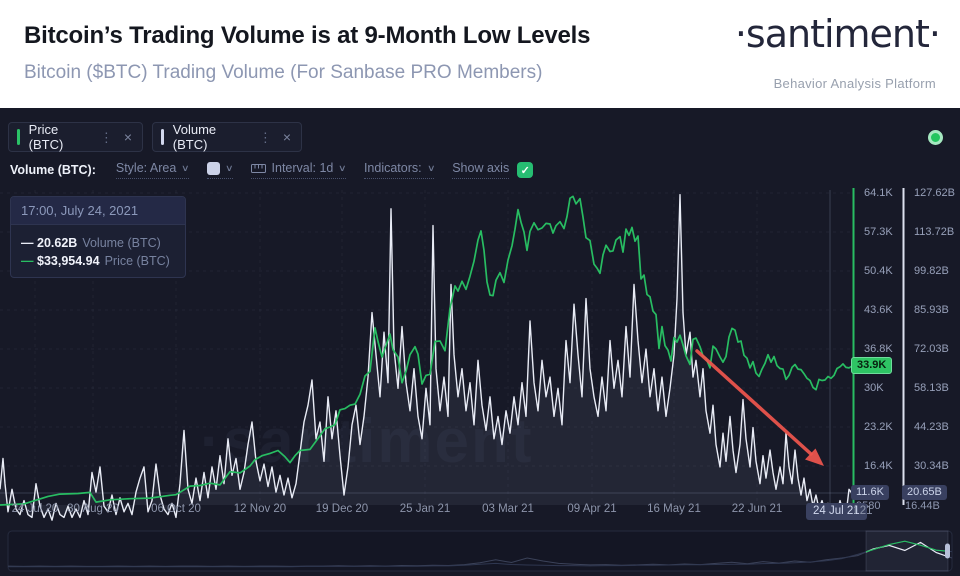 This screenshot has height=576, width=960. Describe the element at coordinates (367, 441) in the screenshot. I see `watermark: ·santiment` at that location.